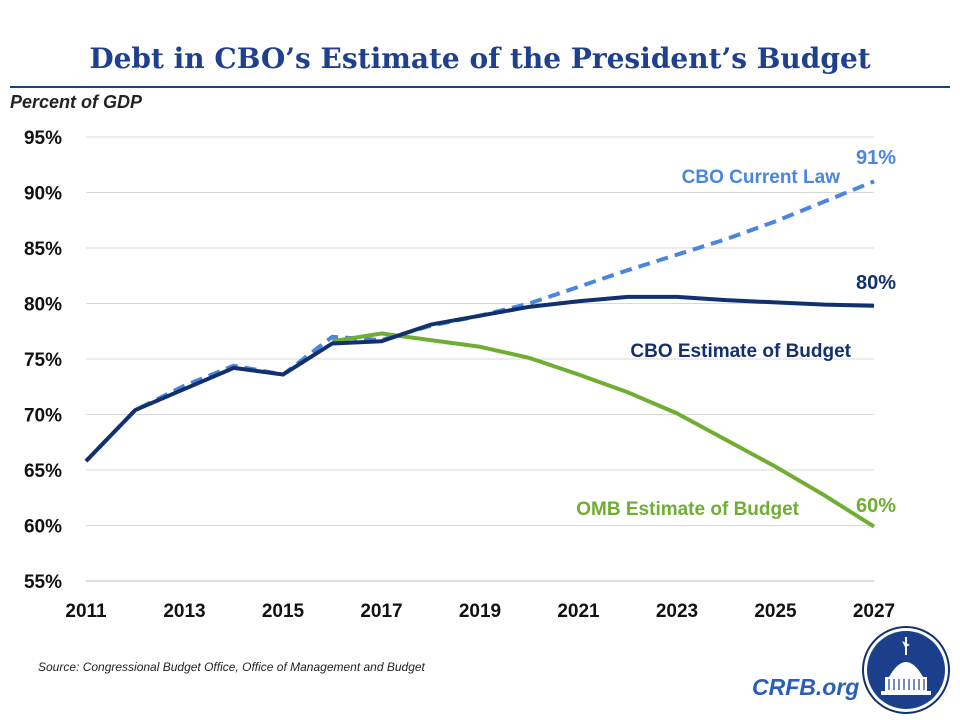  What do you see at coordinates (906, 670) in the screenshot?
I see `crfb-logo-icon` at bounding box center [906, 670].